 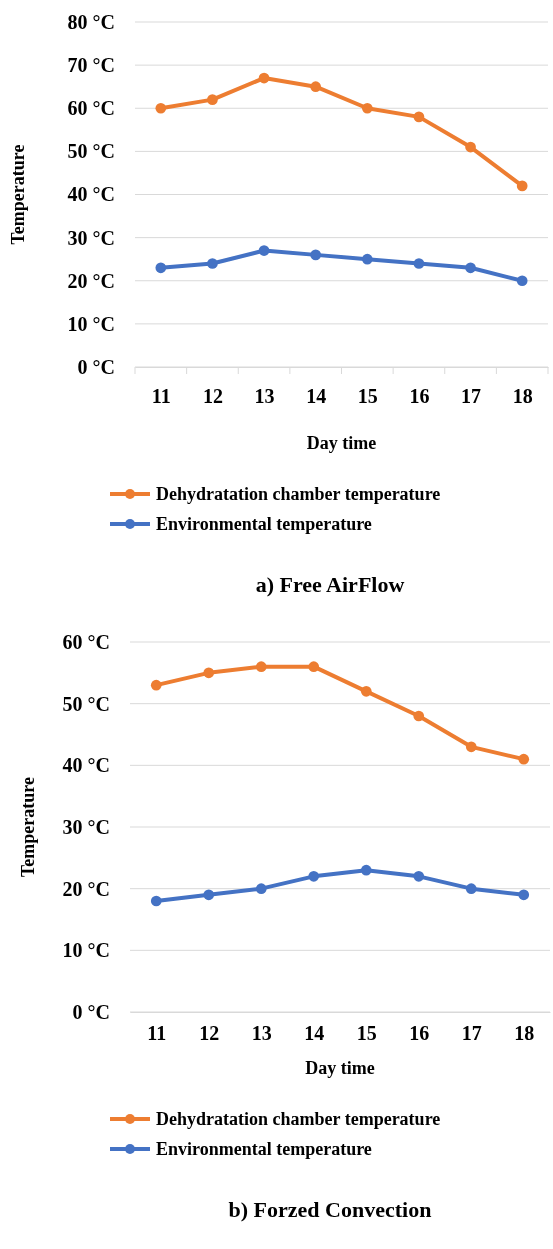 I want to click on text: b) Forzed Convection, so click(x=330, y=1209).